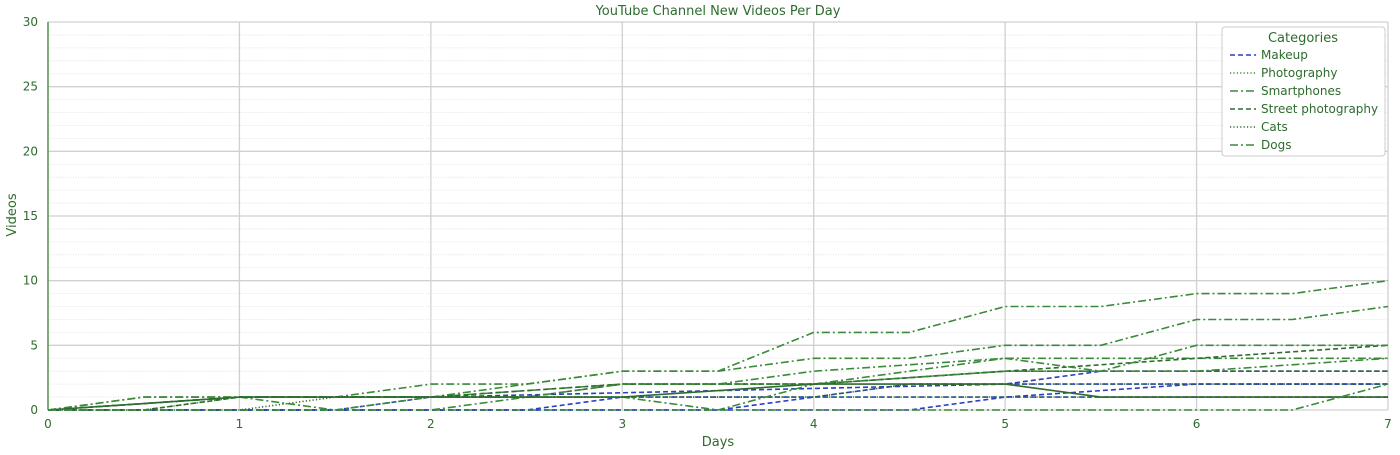  What do you see at coordinates (1284, 55) in the screenshot?
I see `legend-label-makeup: Makeup` at bounding box center [1284, 55].